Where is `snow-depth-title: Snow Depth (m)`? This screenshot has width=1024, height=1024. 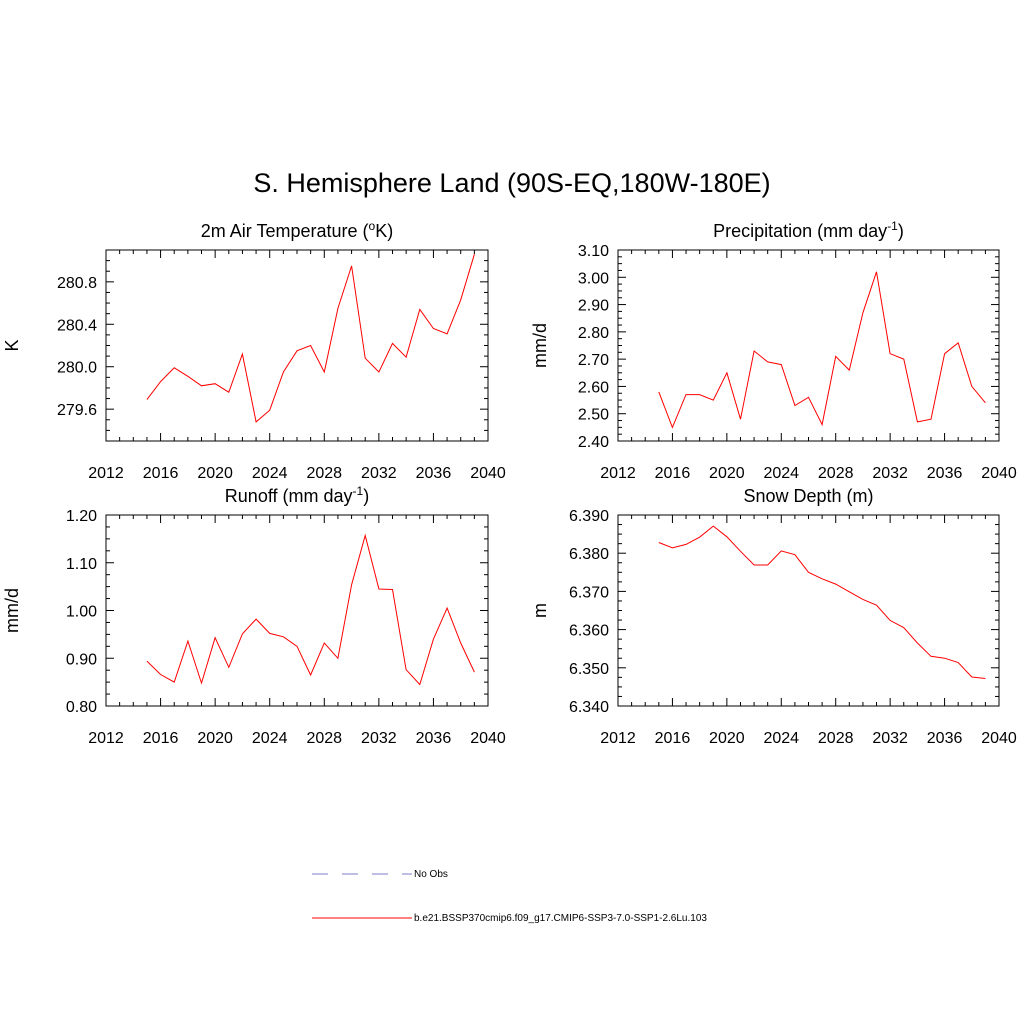 snow-depth-title: Snow Depth (m) is located at coordinates (808, 496).